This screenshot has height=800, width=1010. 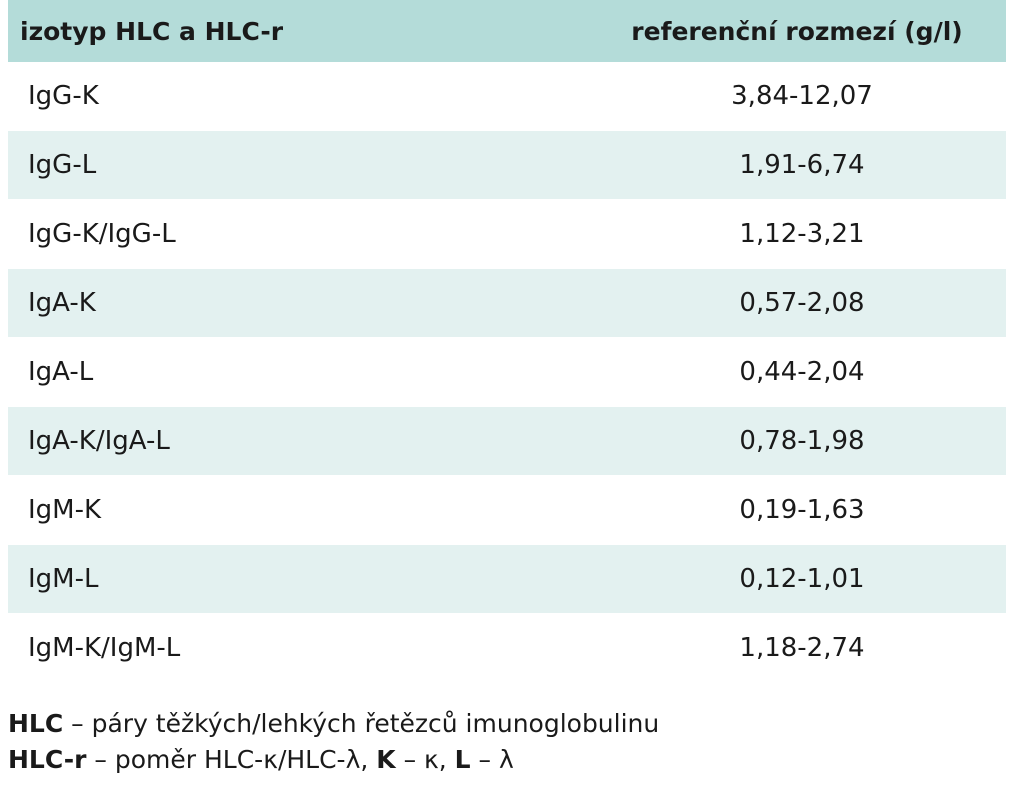 What do you see at coordinates (273, 648) in the screenshot?
I see `isotype-cell: IgM-K/IgM-L` at bounding box center [273, 648].